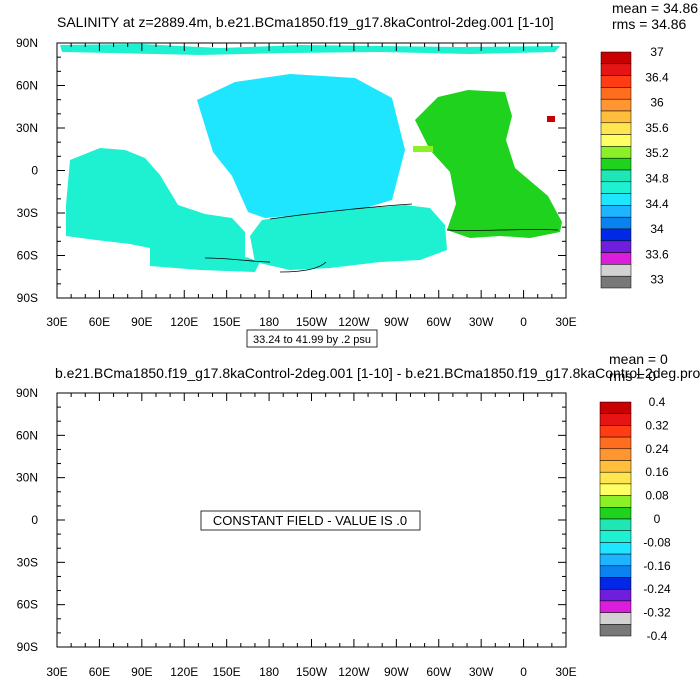 The image size is (700, 700). What do you see at coordinates (634, 167) in the screenshot?
I see `panel1-colorbar: 37 36.4 36 35.6 35.2 34.8 34.4 34 33.6 33` at bounding box center [634, 167].